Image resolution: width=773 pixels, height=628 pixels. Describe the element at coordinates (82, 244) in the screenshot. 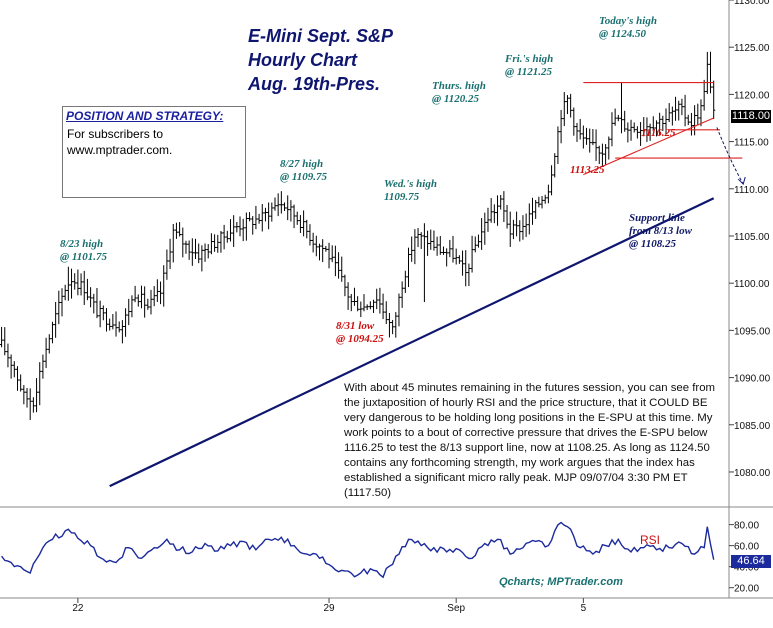

I see `aug23-high-label: 8/23 high` at that location.